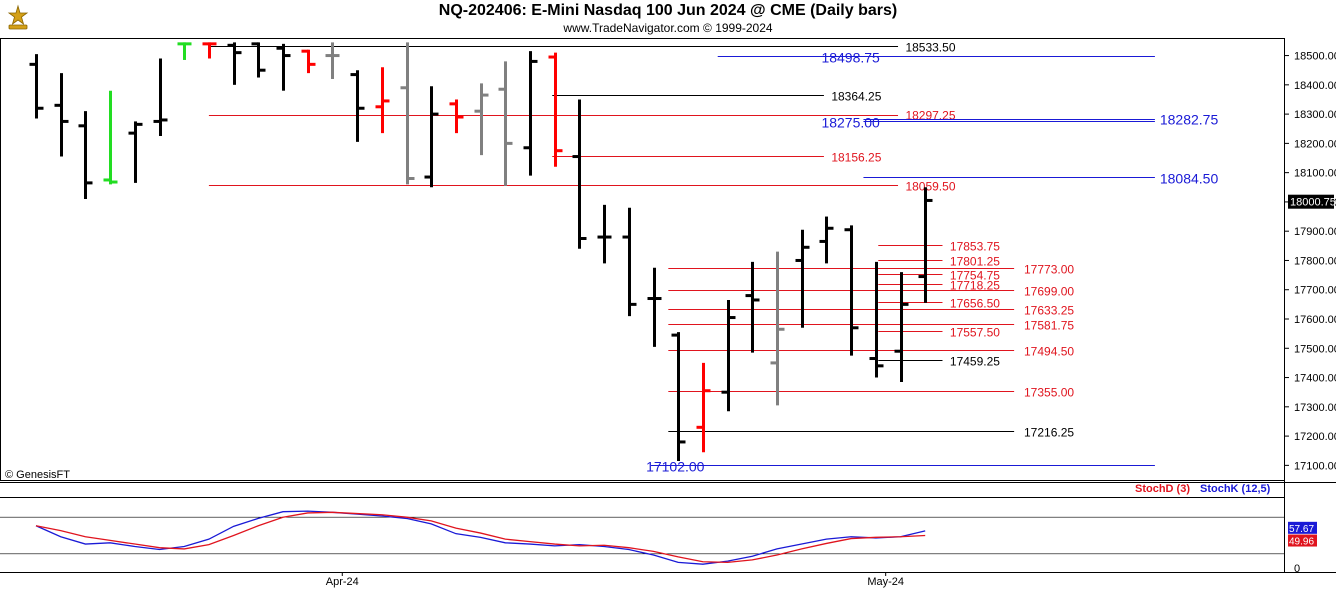  I want to click on stoch-d-legend: StochD (3), so click(1162, 489).